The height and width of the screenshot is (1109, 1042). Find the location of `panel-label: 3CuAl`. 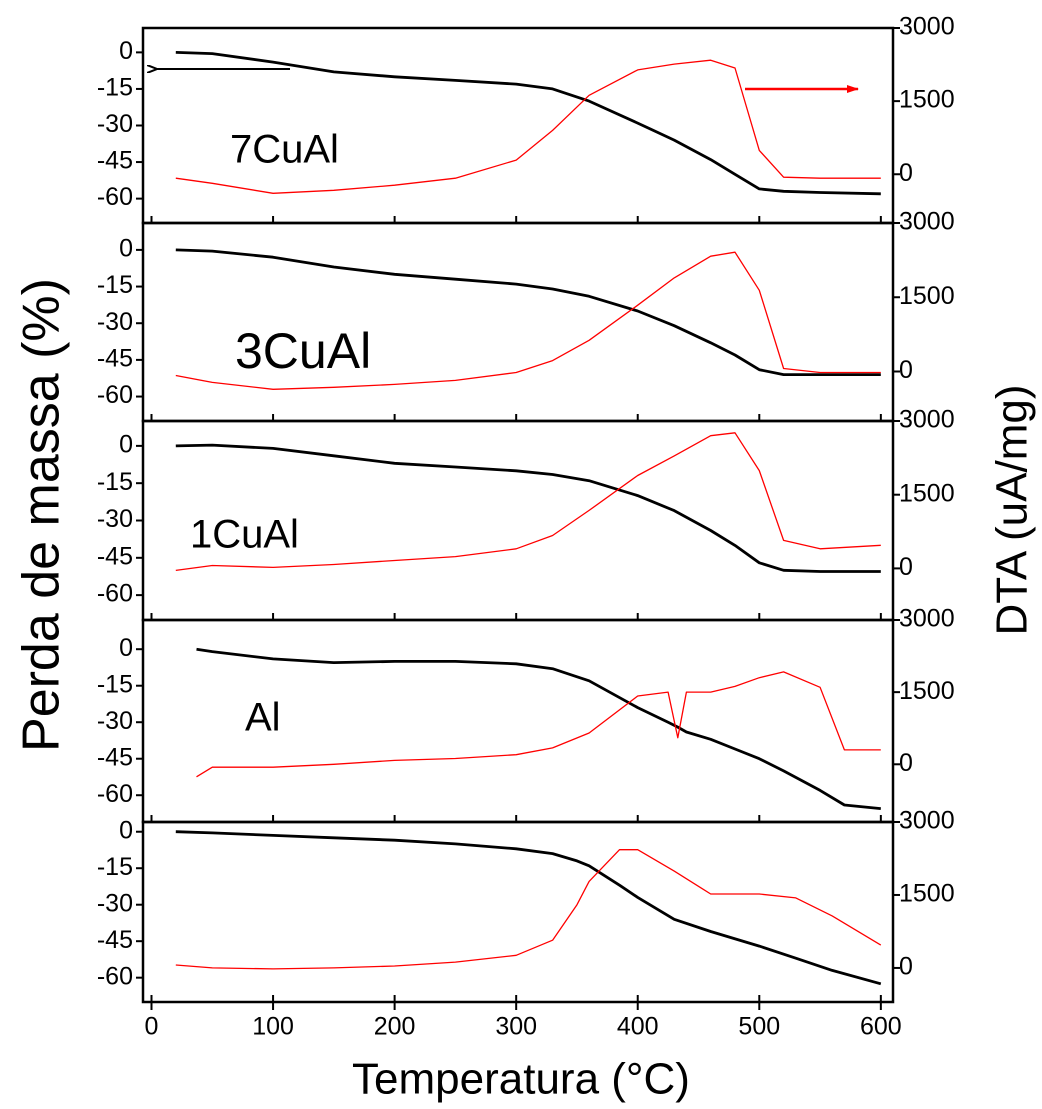

panel-label: 3CuAl is located at coordinates (303, 351).